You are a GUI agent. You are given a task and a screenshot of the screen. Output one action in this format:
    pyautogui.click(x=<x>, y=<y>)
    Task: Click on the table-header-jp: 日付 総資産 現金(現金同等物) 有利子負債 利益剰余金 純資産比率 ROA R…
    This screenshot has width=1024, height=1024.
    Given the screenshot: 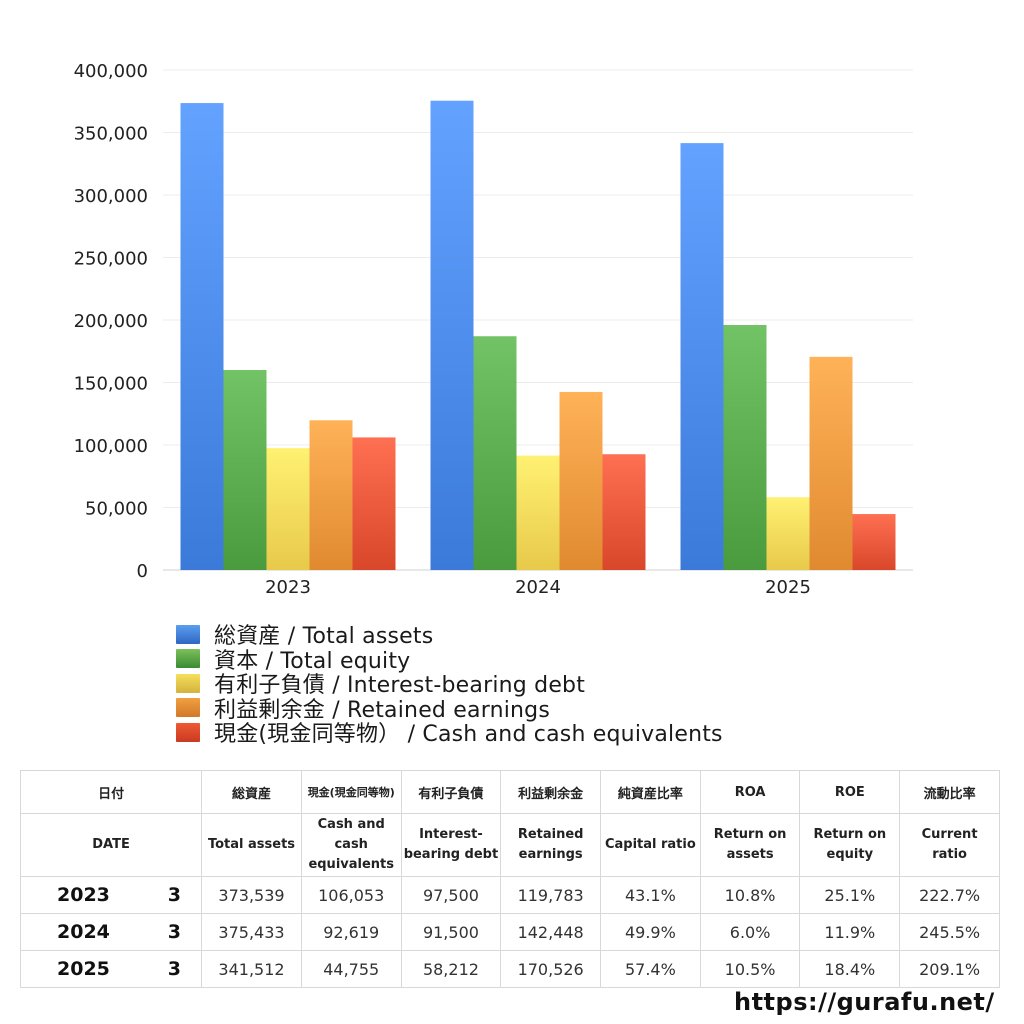 What is the action you would take?
    pyautogui.click(x=509, y=792)
    